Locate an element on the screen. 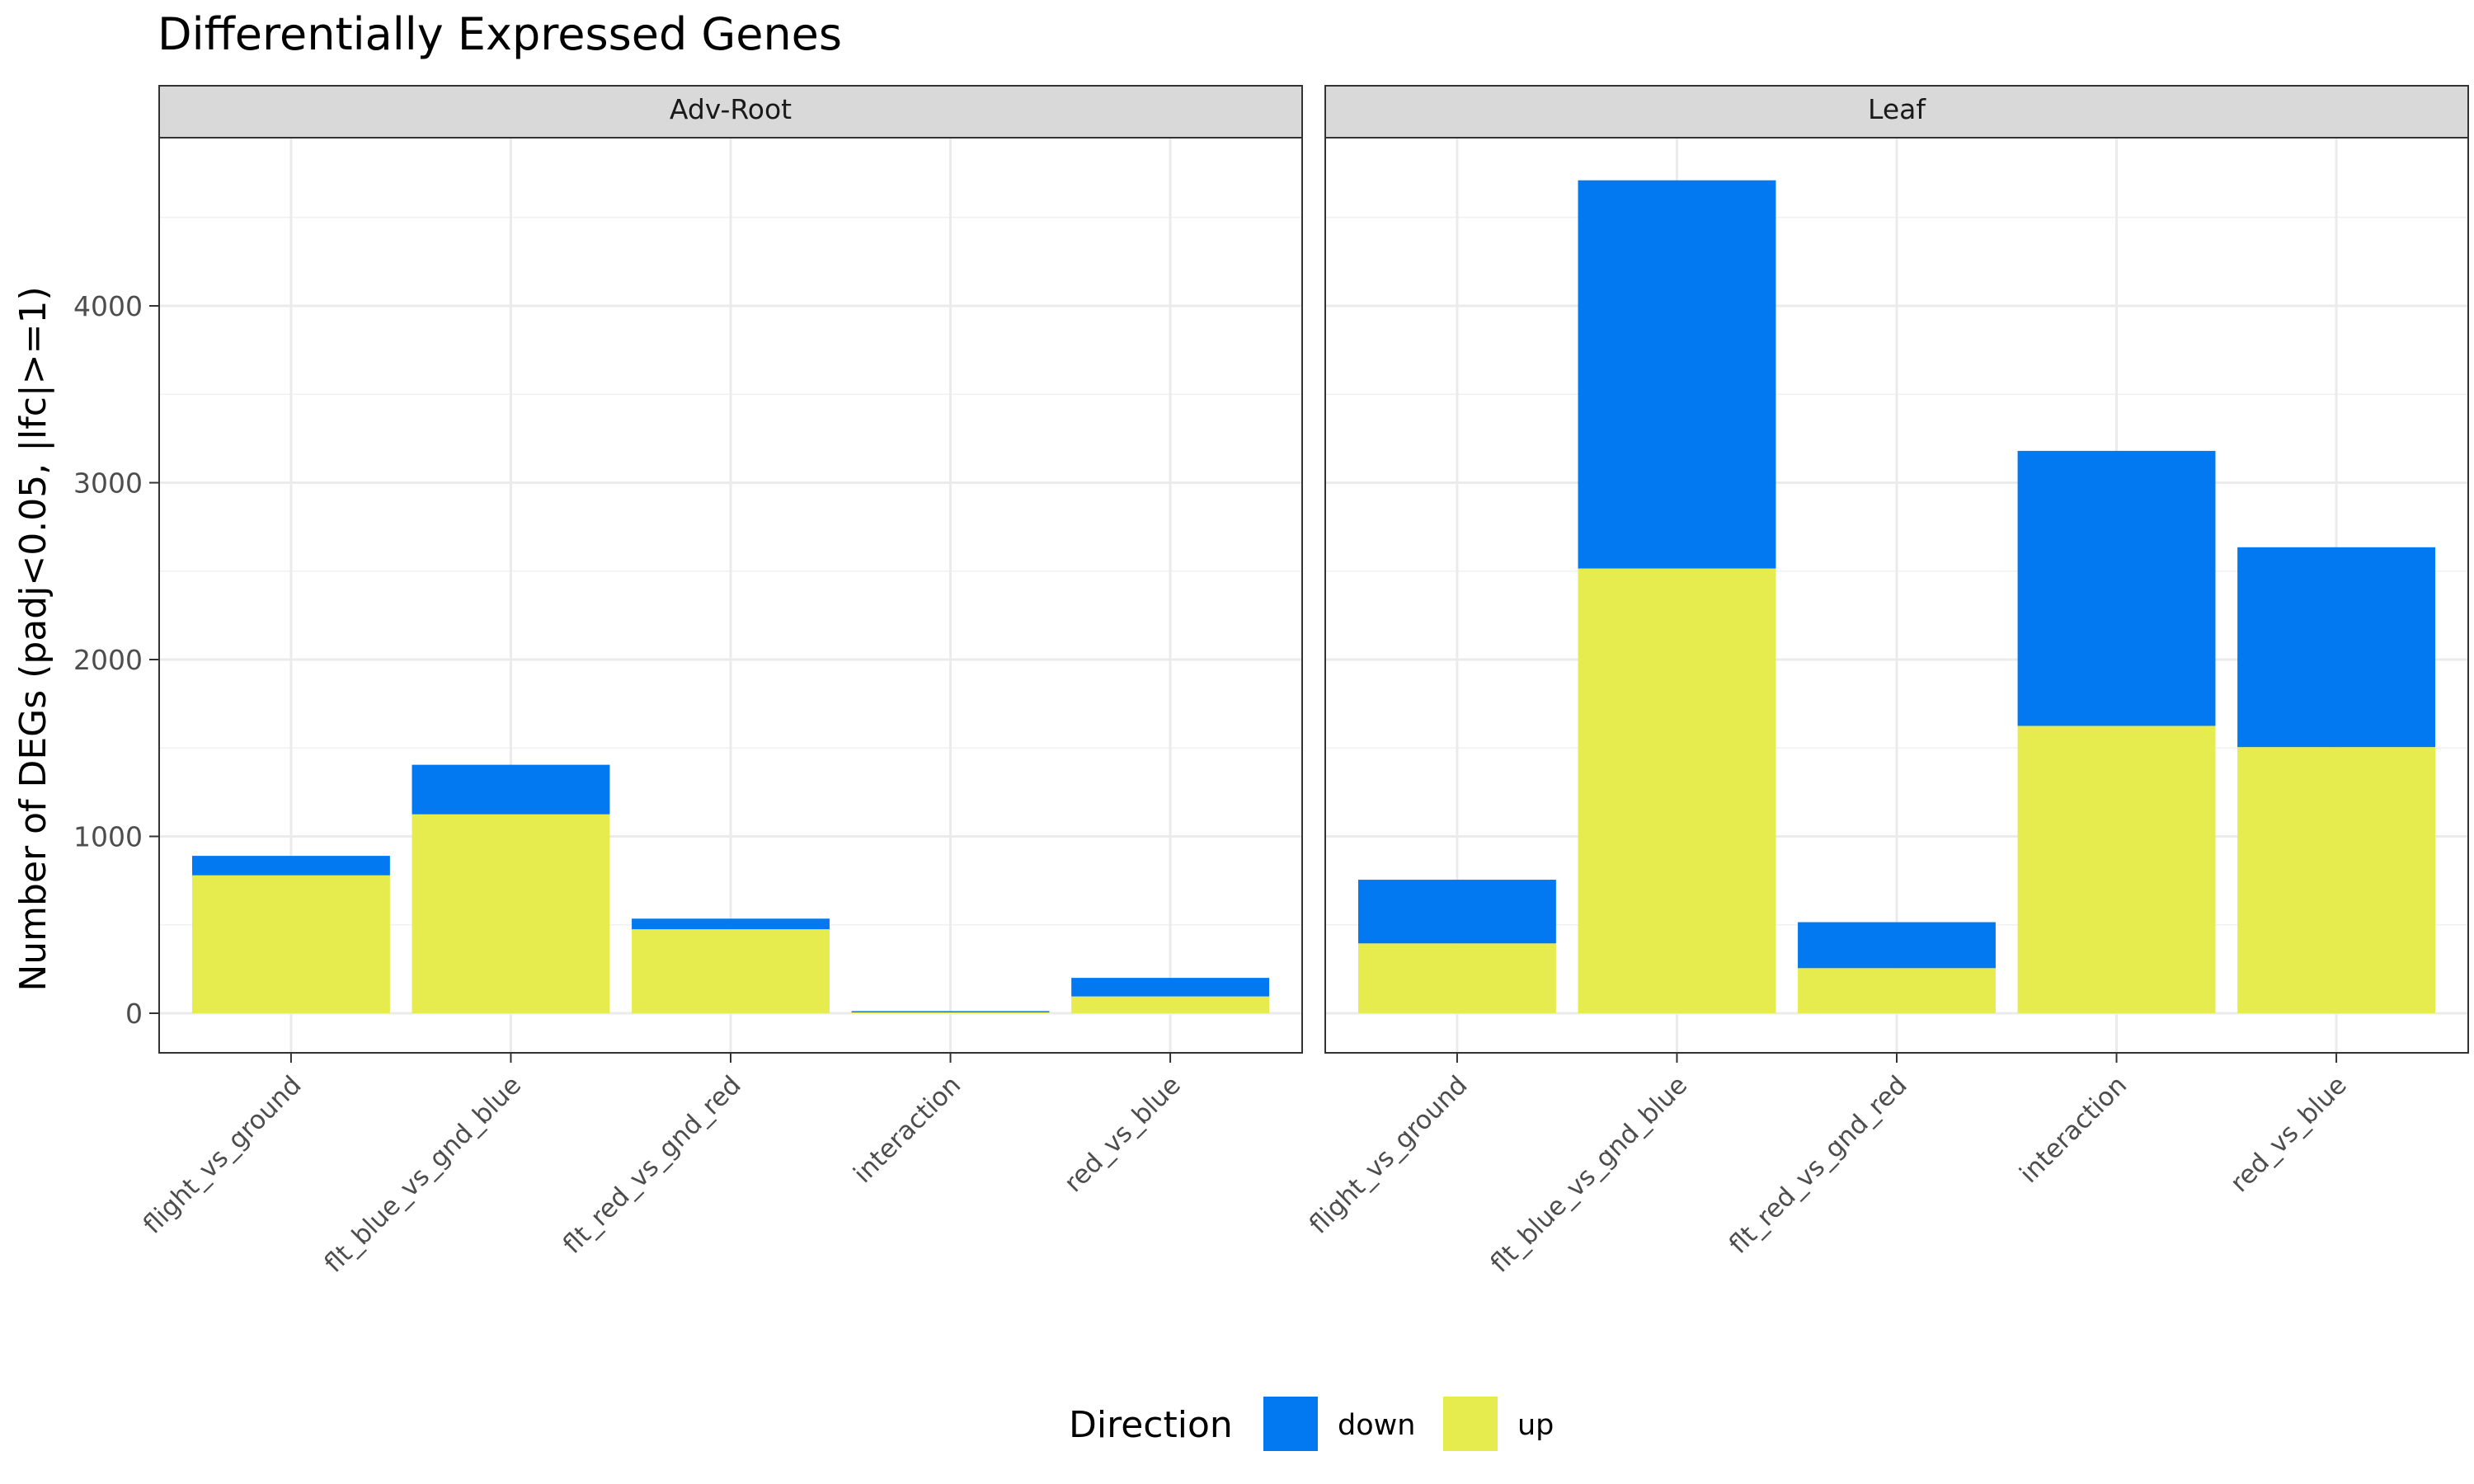  facet-strip-label: Adv-Root is located at coordinates (731, 109).